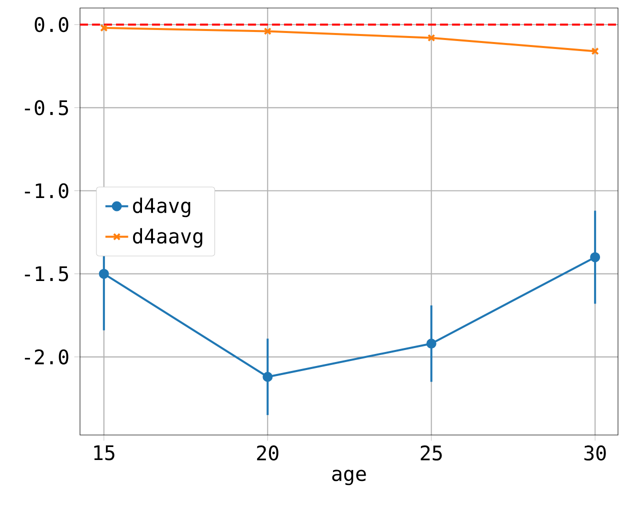 The width and height of the screenshot is (620, 511). Describe the element at coordinates (51, 24) in the screenshot. I see `y-tick-label: 0.0` at that location.